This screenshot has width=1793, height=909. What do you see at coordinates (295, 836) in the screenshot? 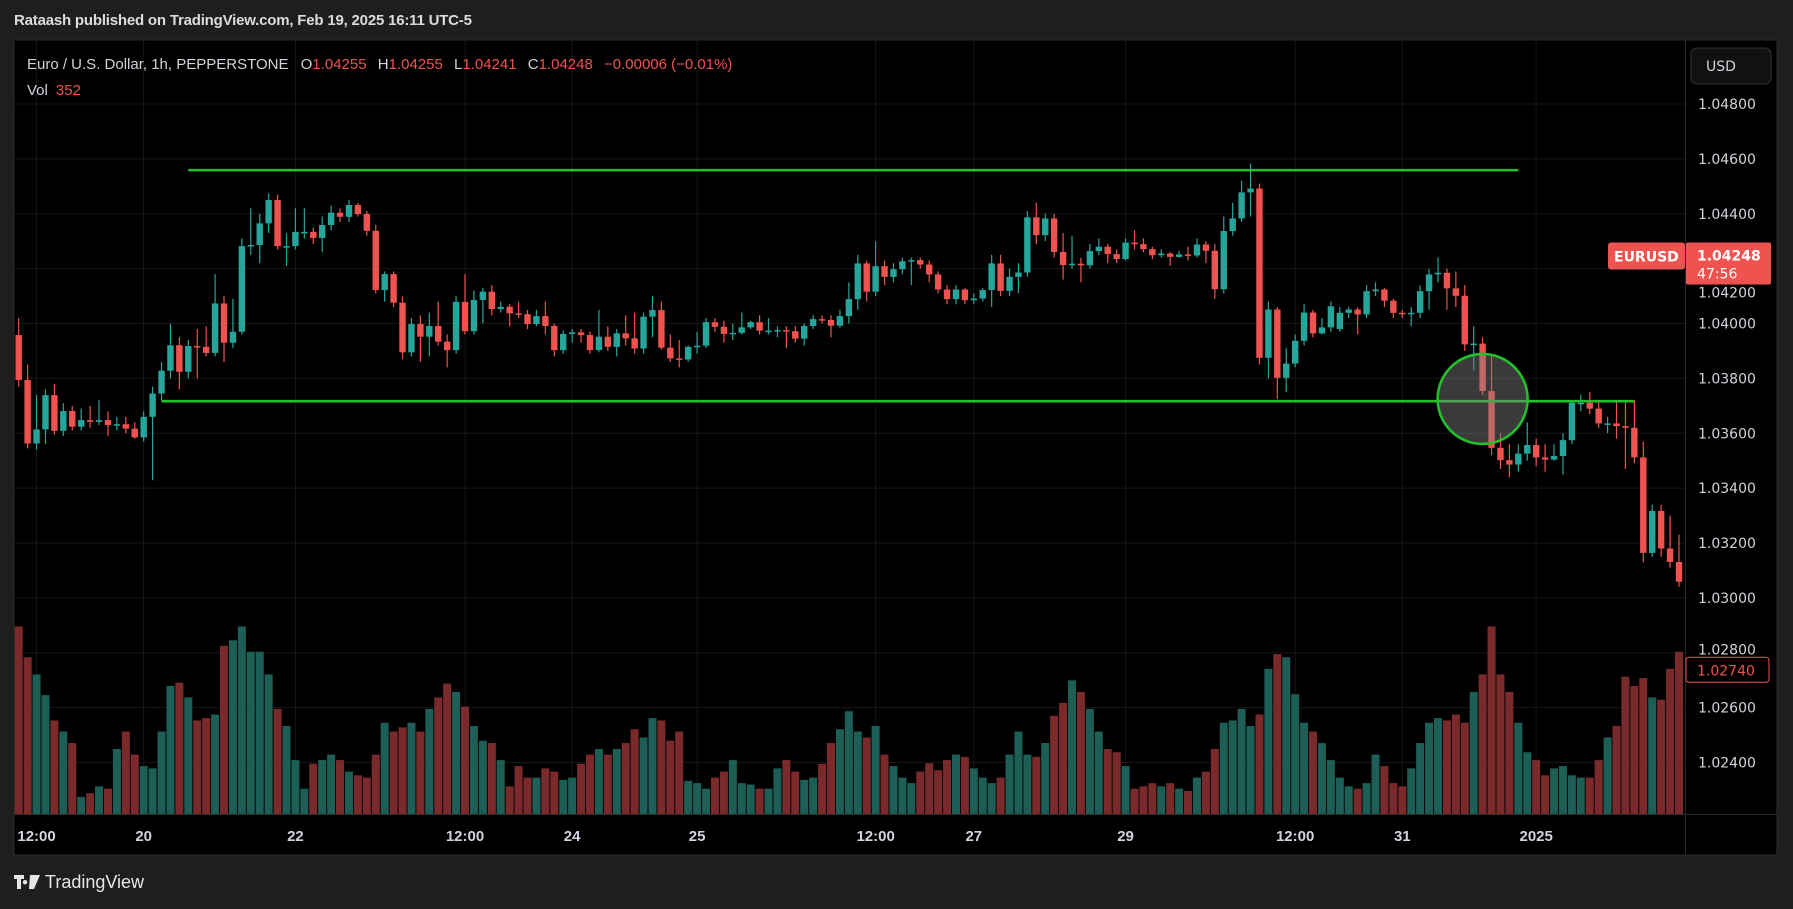
I see `time-axis-label: 22` at bounding box center [295, 836].